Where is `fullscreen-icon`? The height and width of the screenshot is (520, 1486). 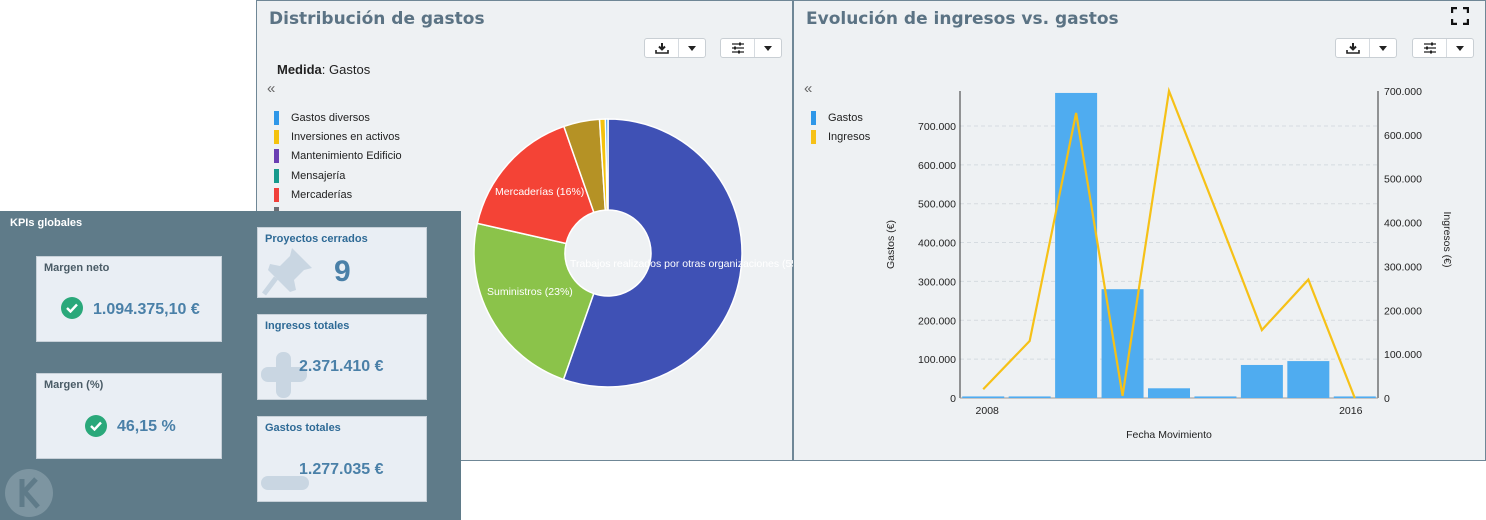 fullscreen-icon is located at coordinates (1460, 16).